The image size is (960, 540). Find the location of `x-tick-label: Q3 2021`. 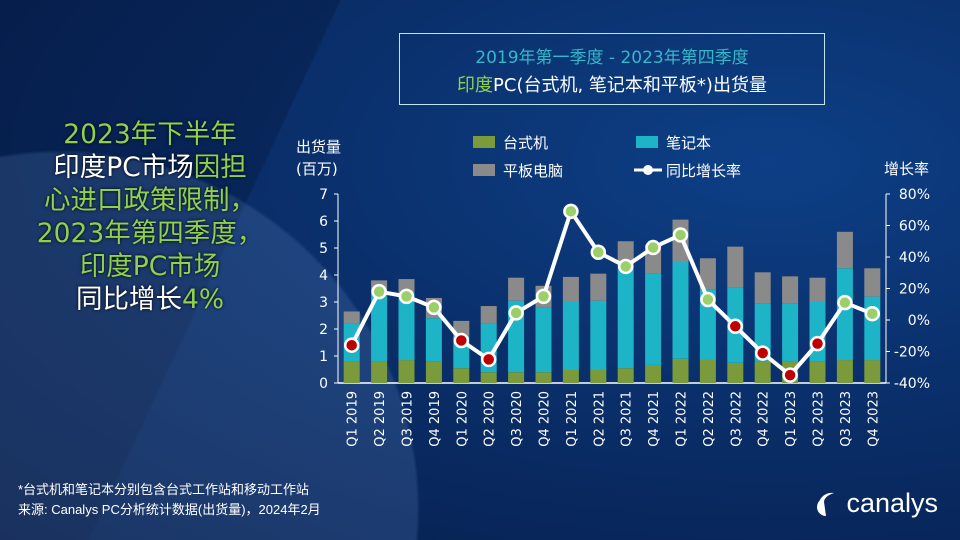

x-tick-label: Q3 2021 is located at coordinates (627, 419).